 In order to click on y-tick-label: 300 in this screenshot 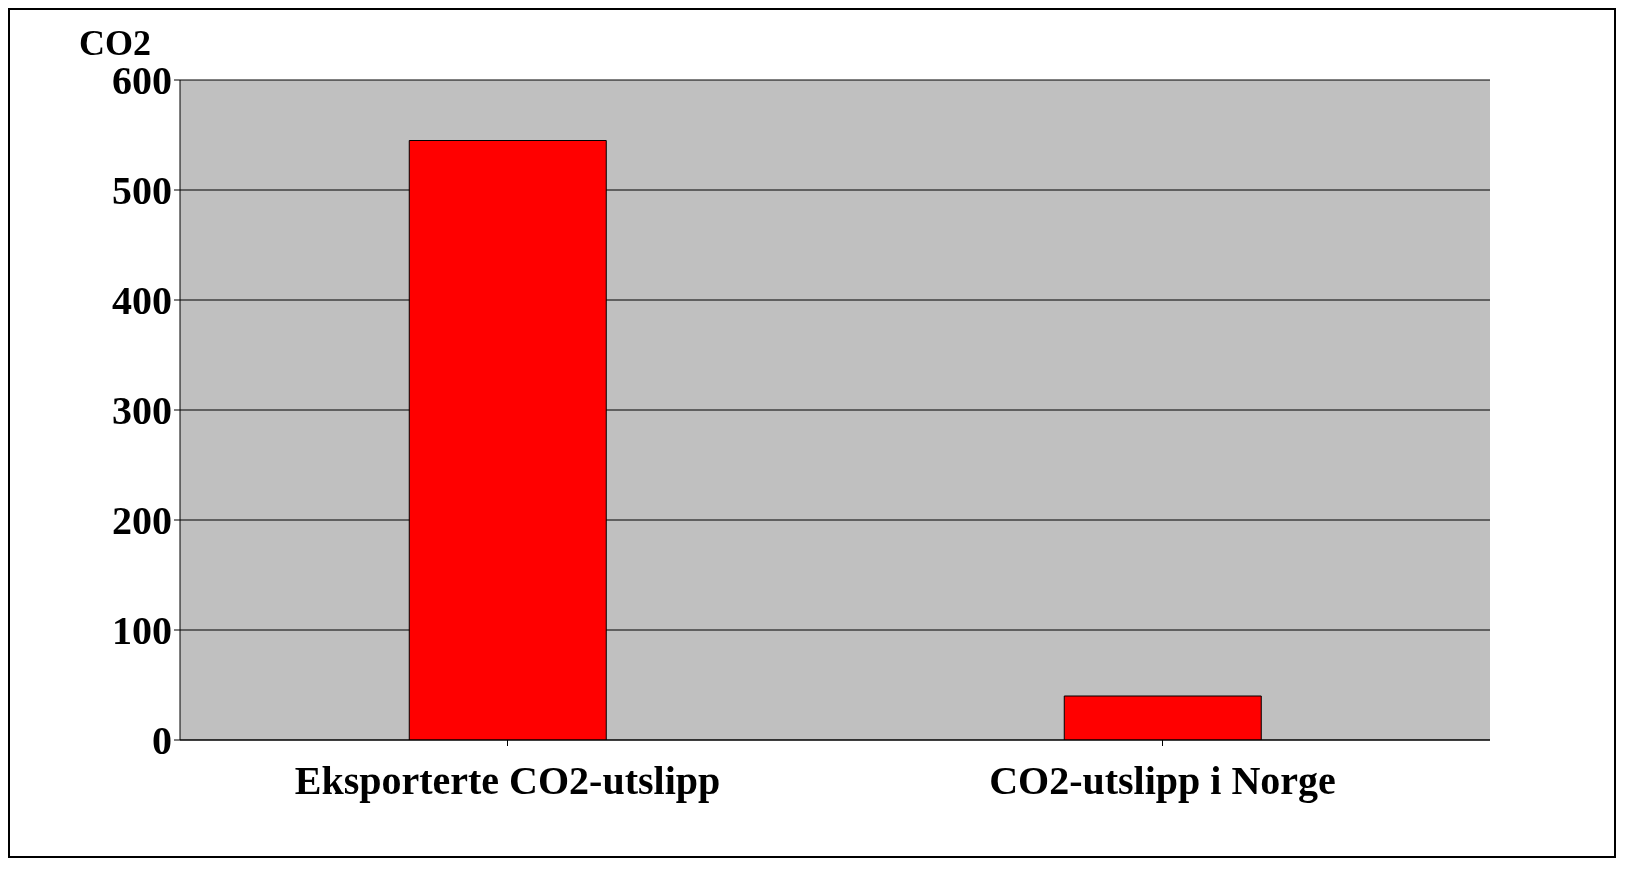, I will do `click(142, 411)`.